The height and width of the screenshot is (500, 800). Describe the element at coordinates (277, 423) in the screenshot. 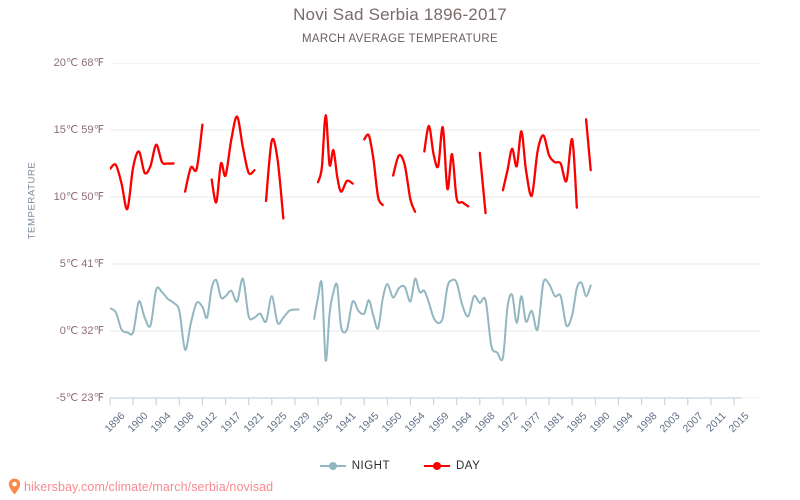

I see `x-tick-label: 1925` at that location.